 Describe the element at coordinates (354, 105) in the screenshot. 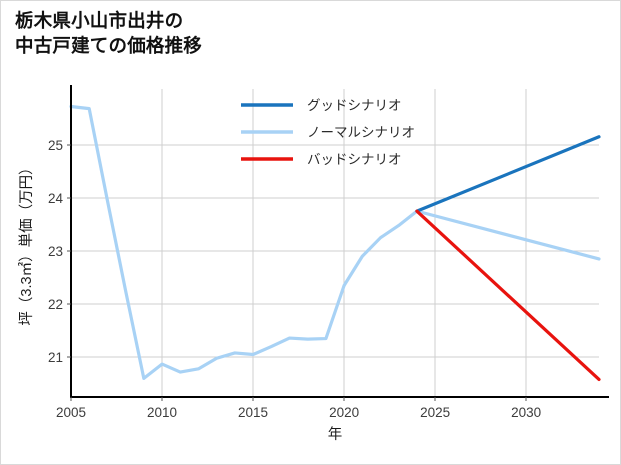

I see `legend-label: グッドシナリオ` at that location.